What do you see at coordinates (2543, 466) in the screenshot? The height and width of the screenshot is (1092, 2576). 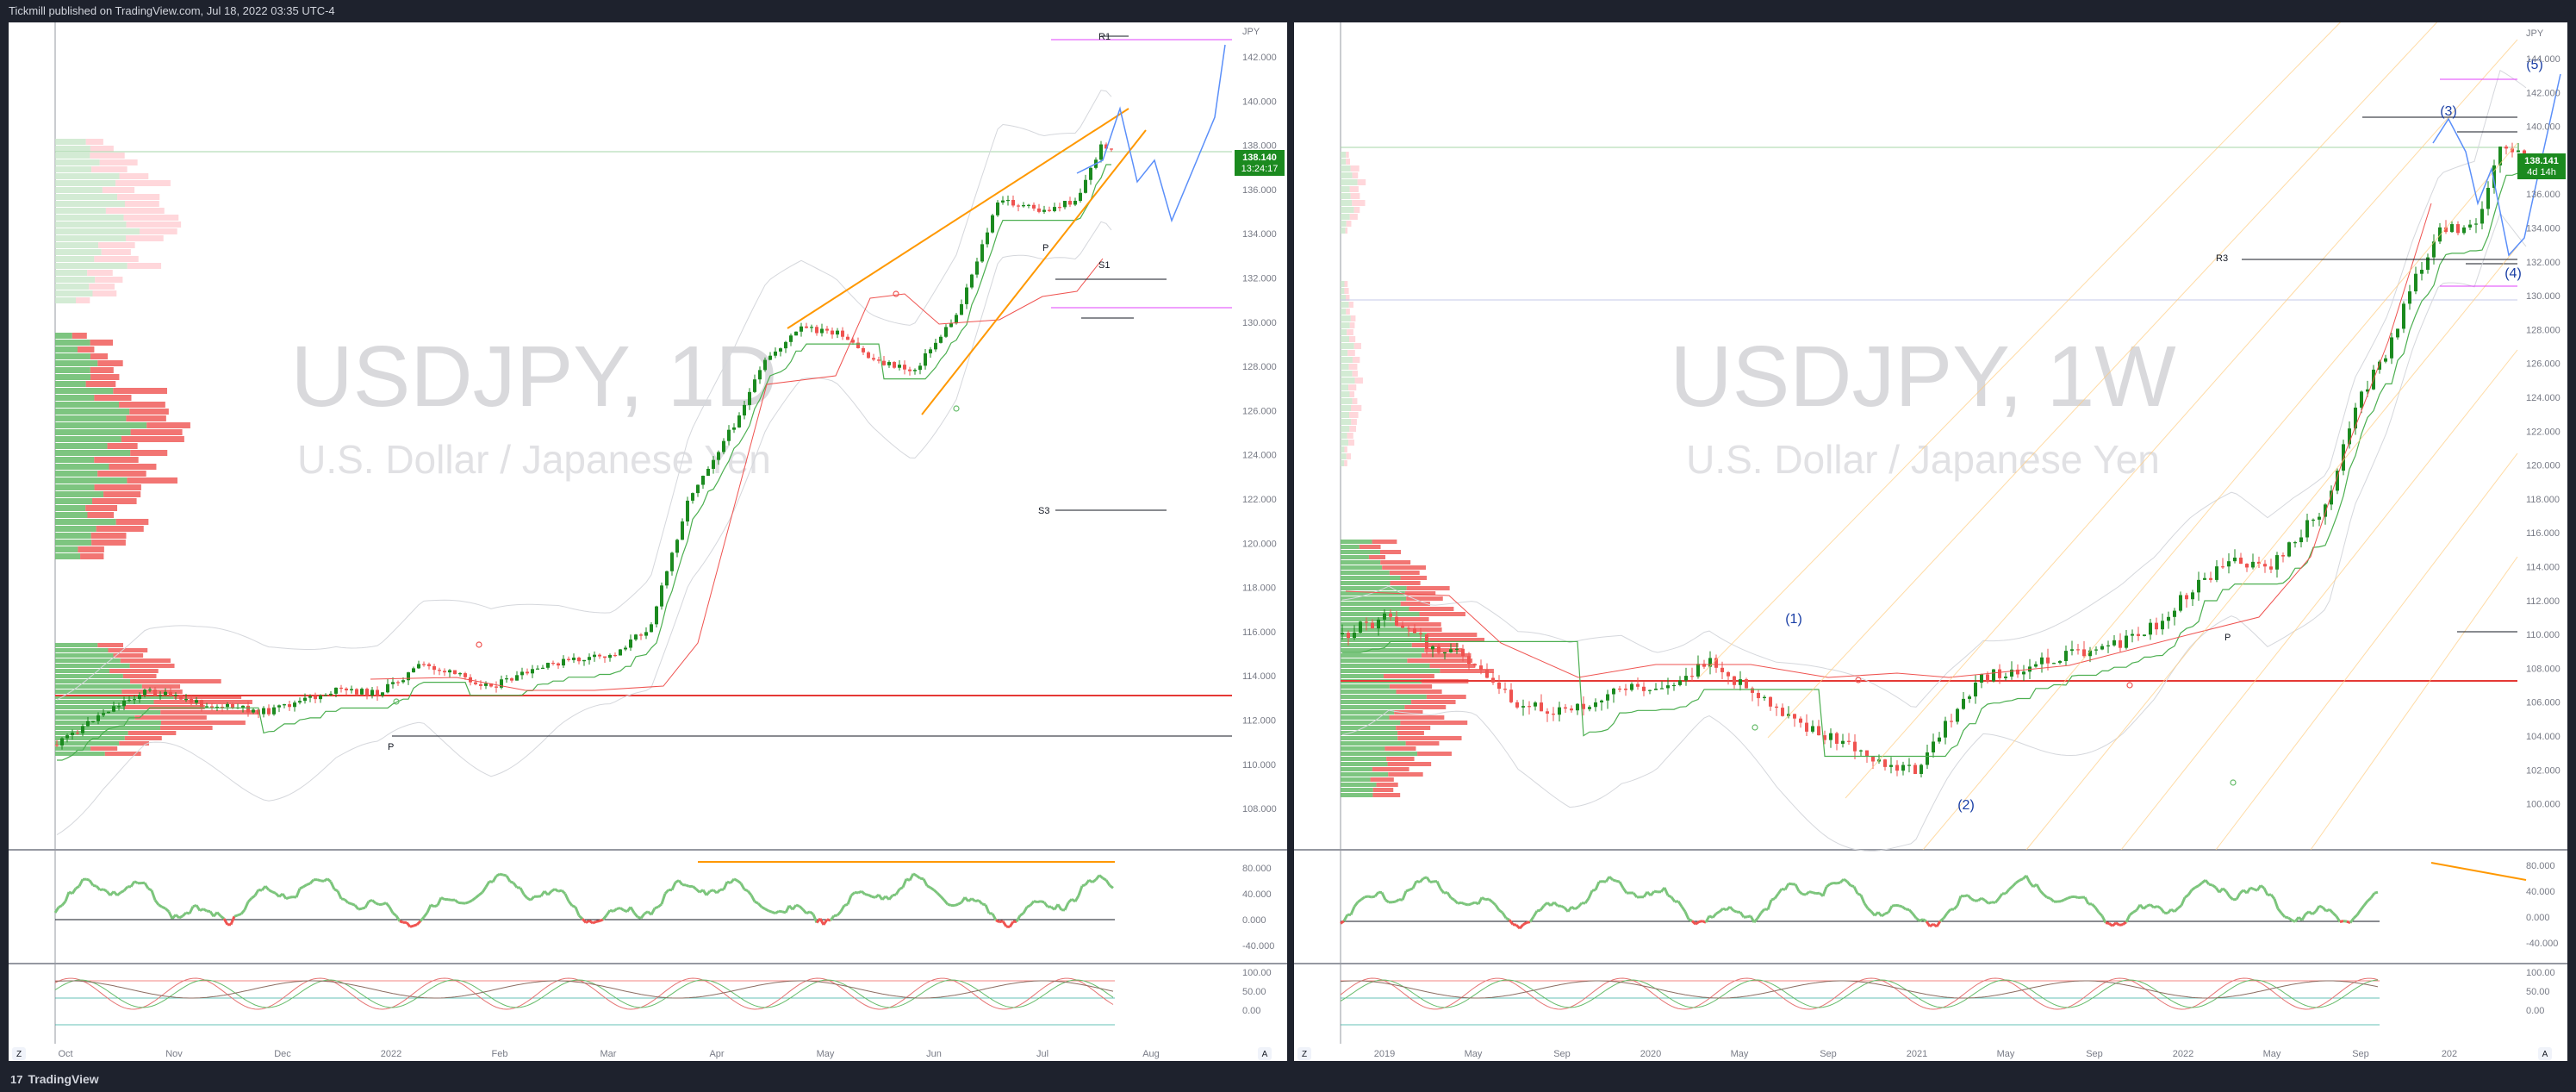 I see `price-axis-tick: 120.000` at bounding box center [2543, 466].